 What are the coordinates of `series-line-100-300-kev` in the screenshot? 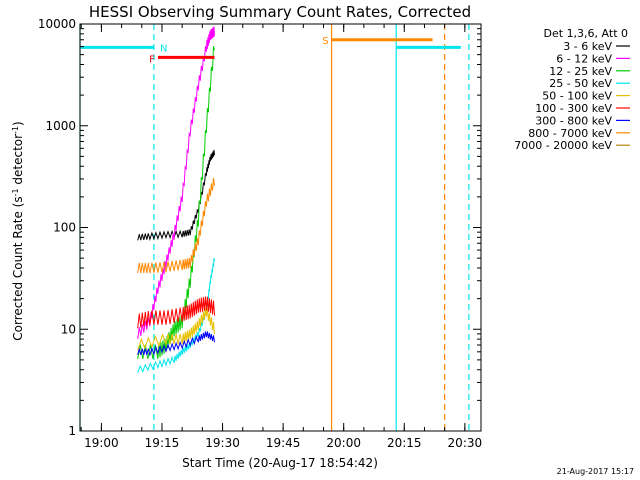 It's located at (176, 312).